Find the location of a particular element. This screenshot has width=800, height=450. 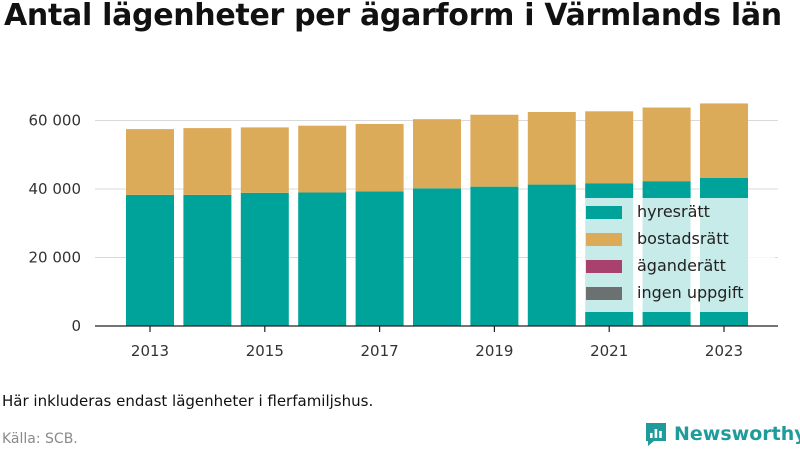

source-text: Källa: SCB. is located at coordinates (40, 439).